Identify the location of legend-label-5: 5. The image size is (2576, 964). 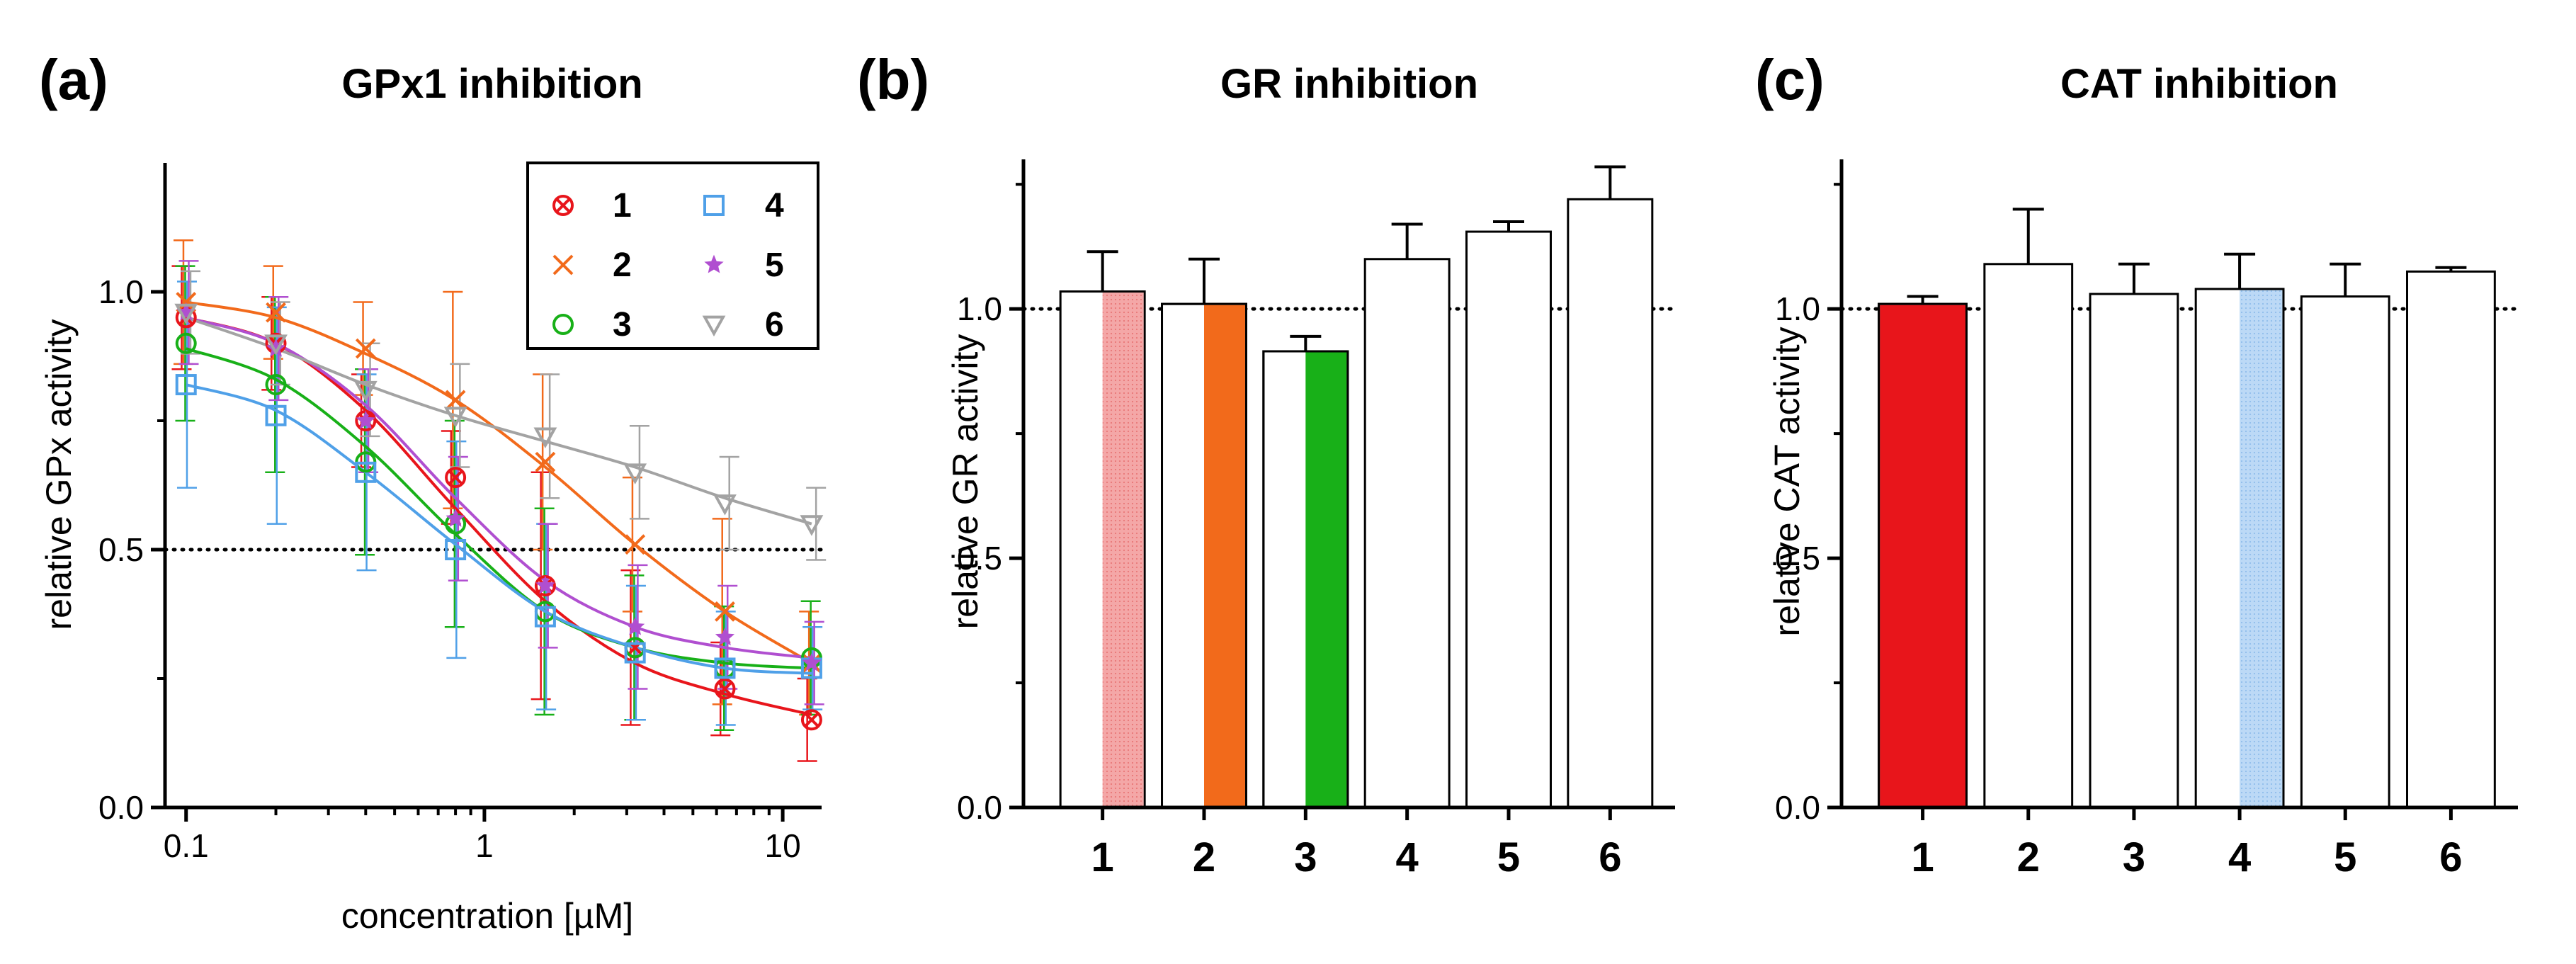
(774, 265).